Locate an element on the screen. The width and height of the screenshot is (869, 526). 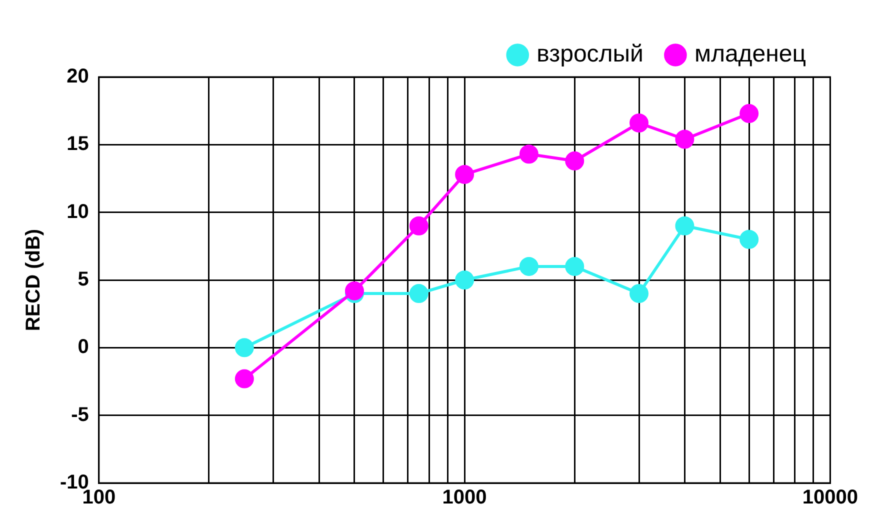
y-tick-label: 20 is located at coordinates (77, 77).